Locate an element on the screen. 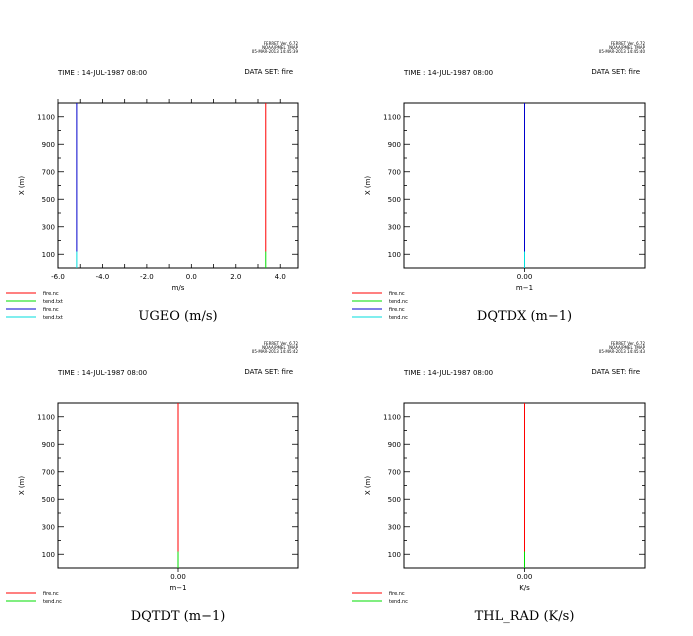  x-tick-label: 0.0 is located at coordinates (191, 277).